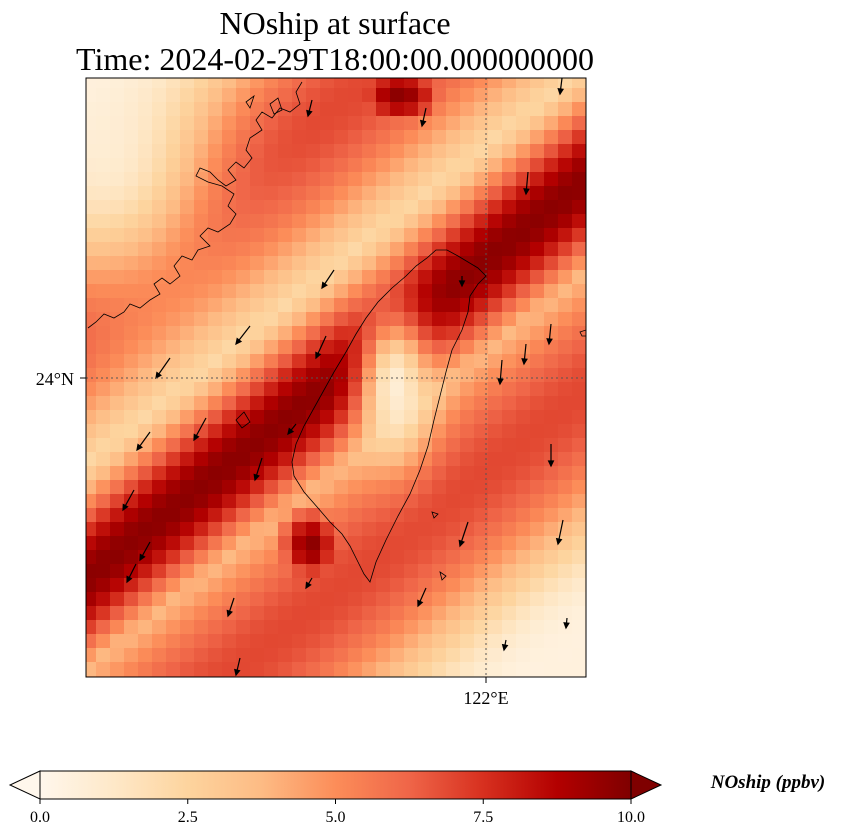  Describe the element at coordinates (40, 817) in the screenshot. I see `colorbar-tick-label: 0.0` at that location.